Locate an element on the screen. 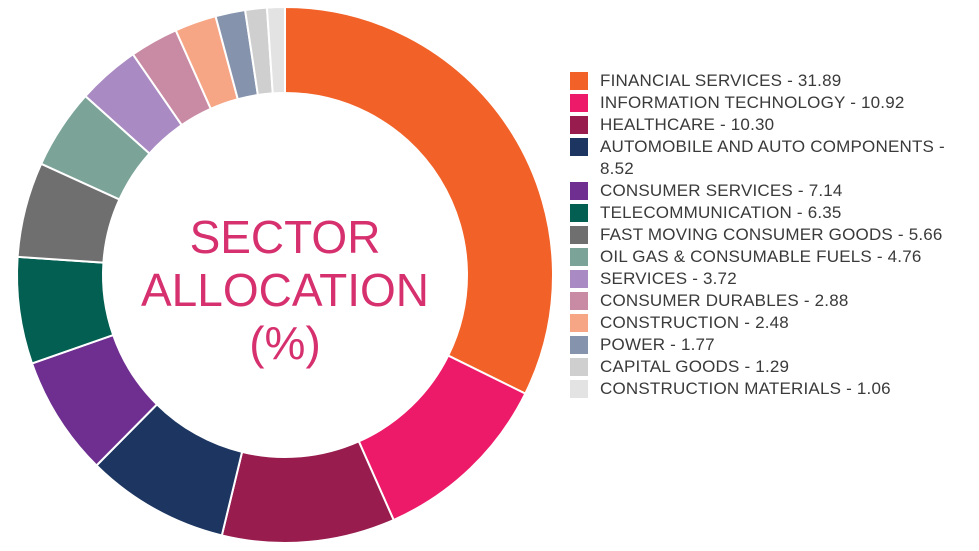 This screenshot has width=979, height=551. legend-item: CAPITAL GOODS - 1.29 is located at coordinates (770, 367).